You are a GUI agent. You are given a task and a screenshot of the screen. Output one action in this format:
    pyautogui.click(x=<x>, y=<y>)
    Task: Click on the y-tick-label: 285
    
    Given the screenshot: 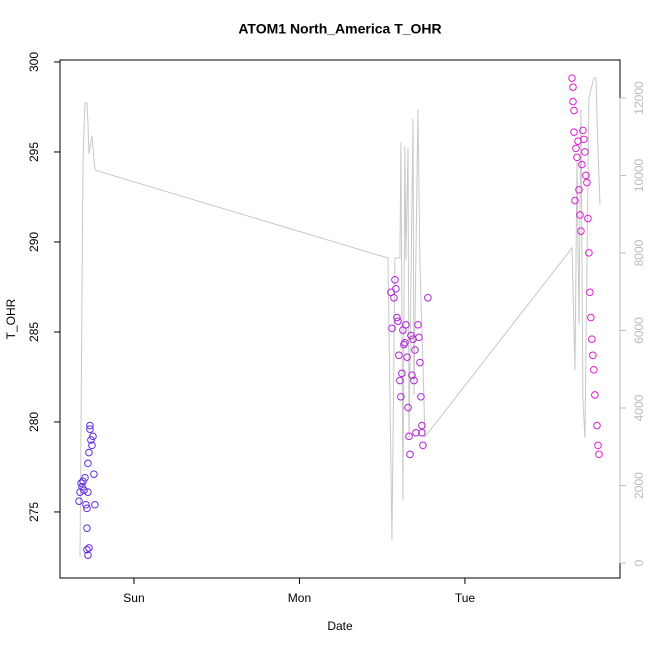 What is the action you would take?
    pyautogui.click(x=34, y=332)
    